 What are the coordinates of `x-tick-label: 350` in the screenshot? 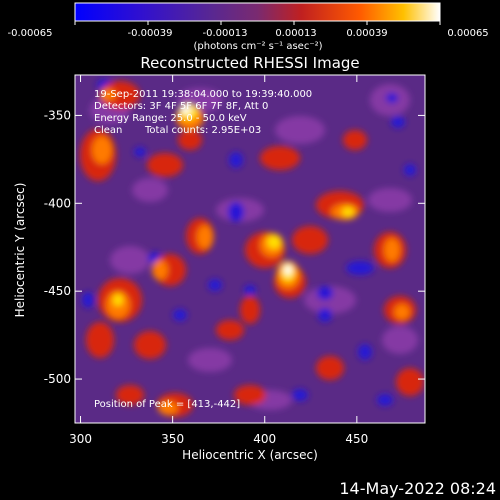 It's located at (172, 439).